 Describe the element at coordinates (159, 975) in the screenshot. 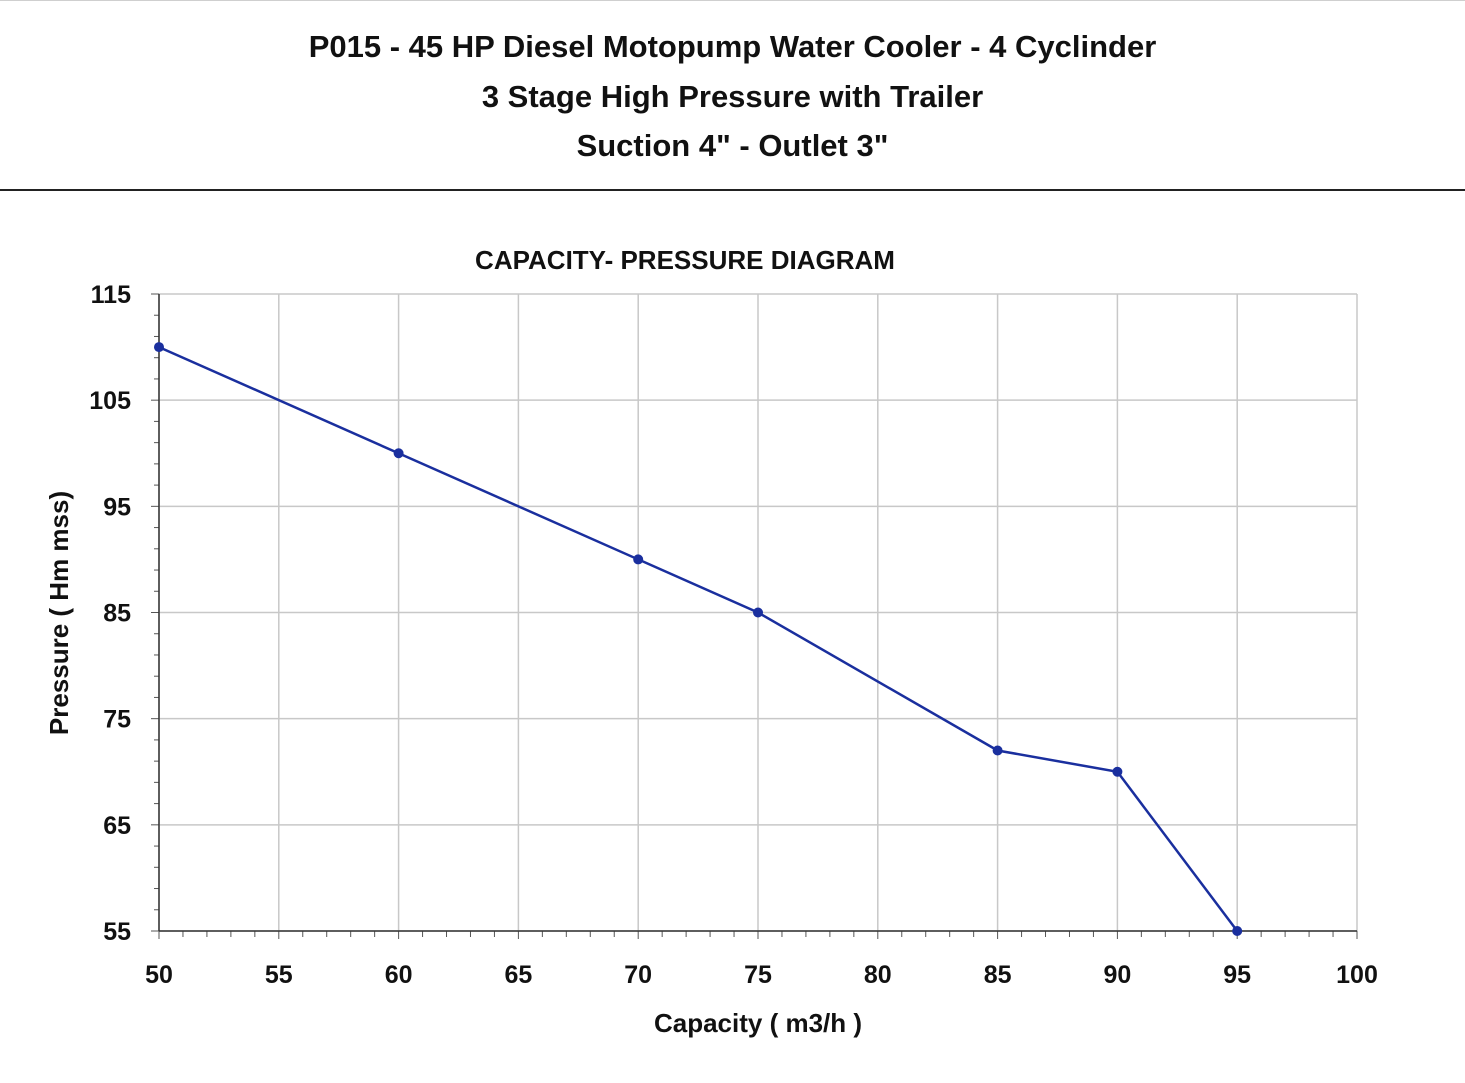

I see `x-tick-label: 50` at that location.